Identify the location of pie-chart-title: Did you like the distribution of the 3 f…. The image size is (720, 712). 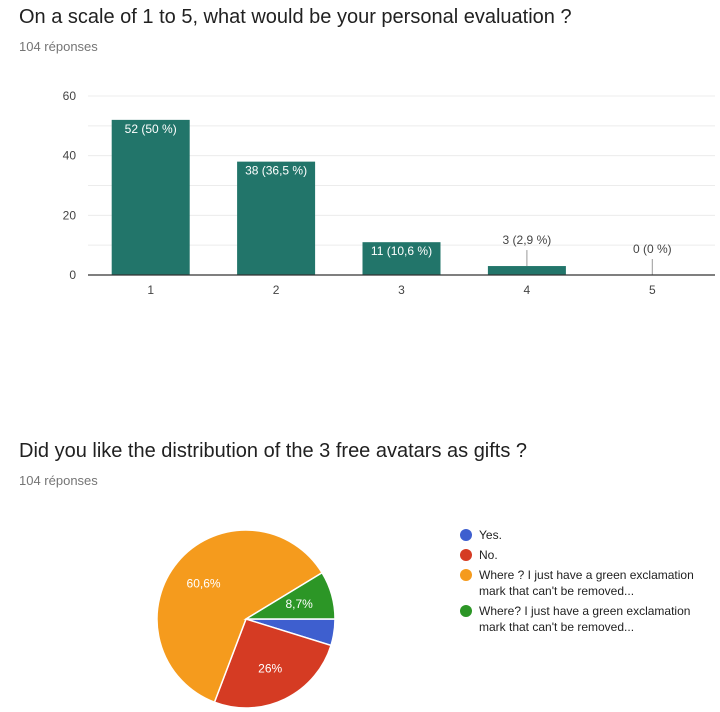
(273, 451).